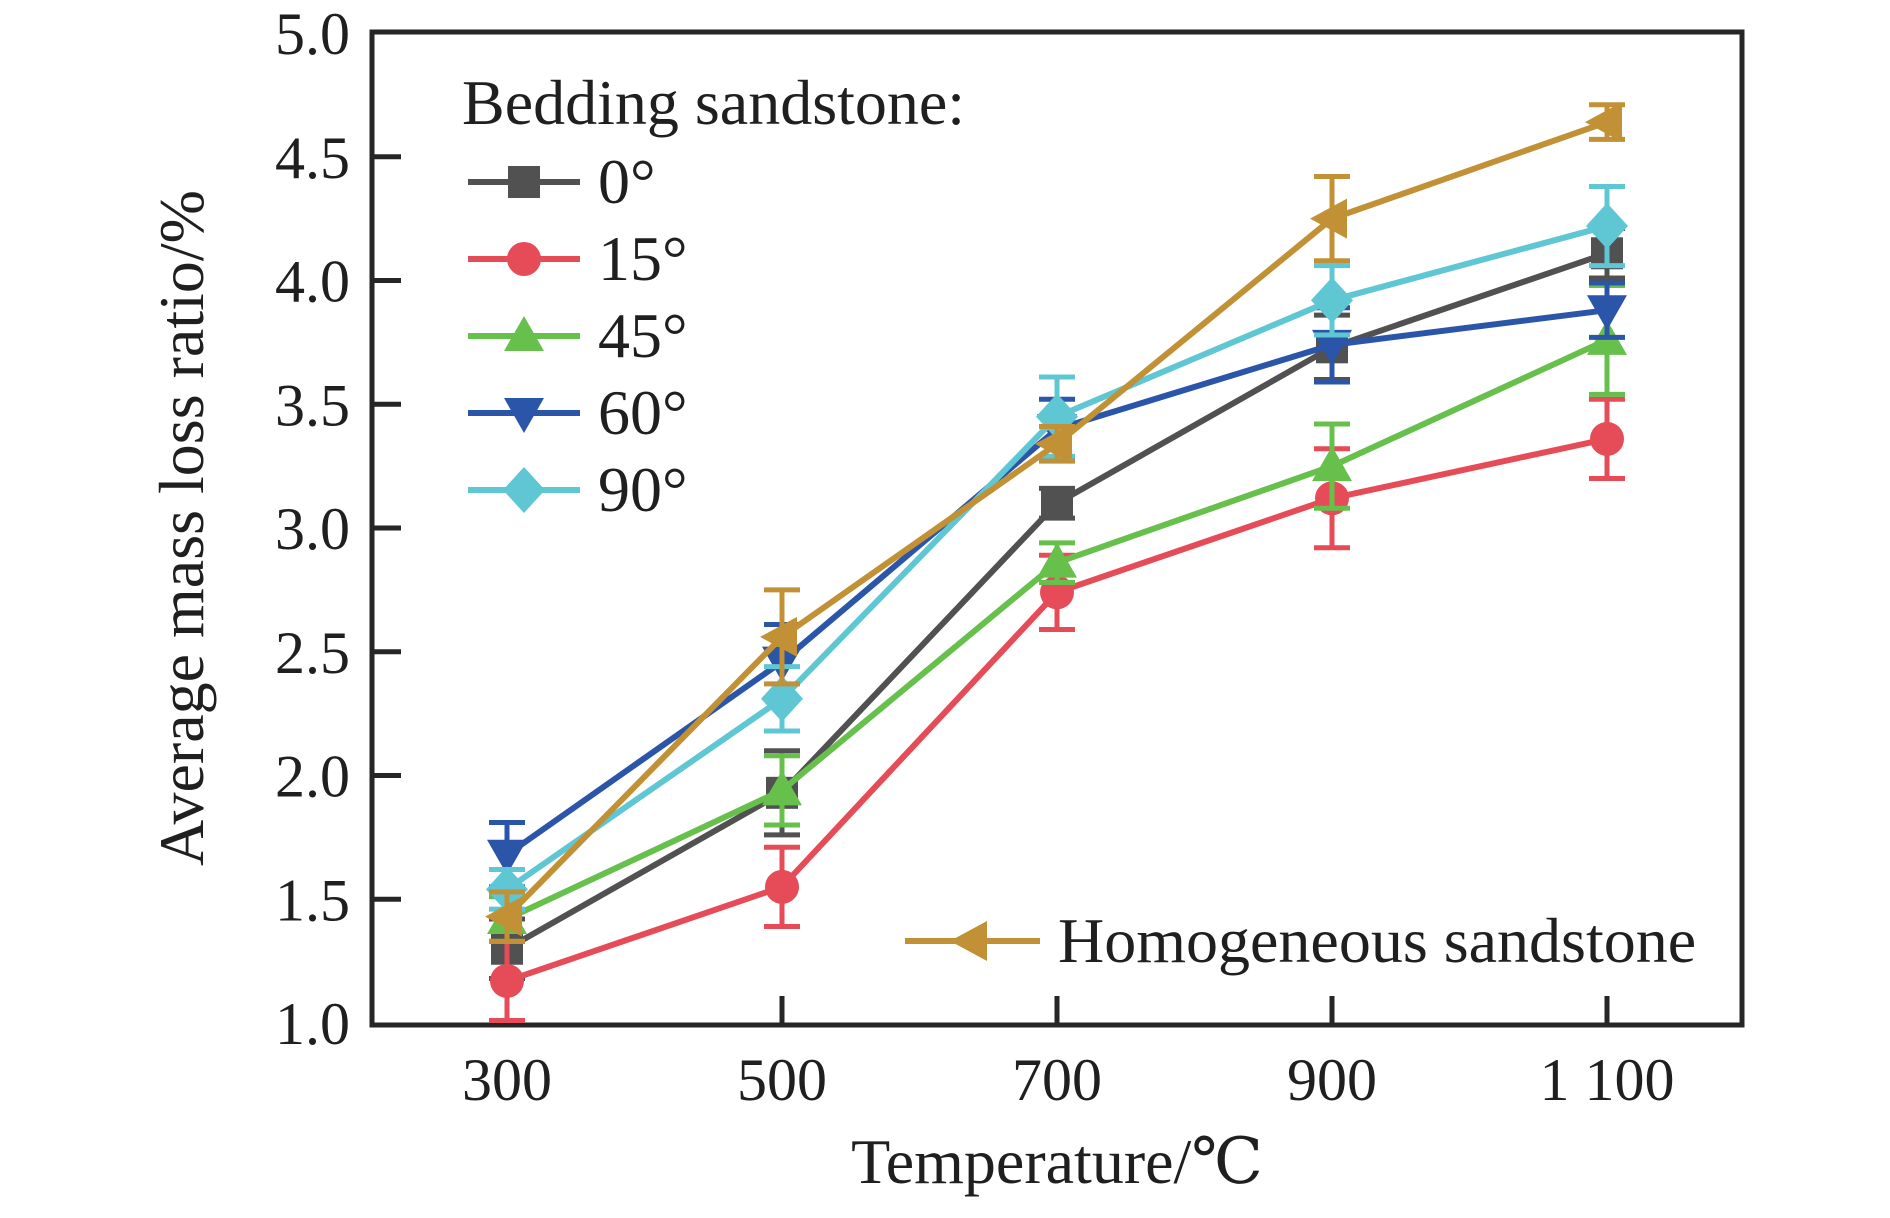  What do you see at coordinates (1377, 940) in the screenshot?
I see `legend2-label: Homogeneous sandstone` at bounding box center [1377, 940].